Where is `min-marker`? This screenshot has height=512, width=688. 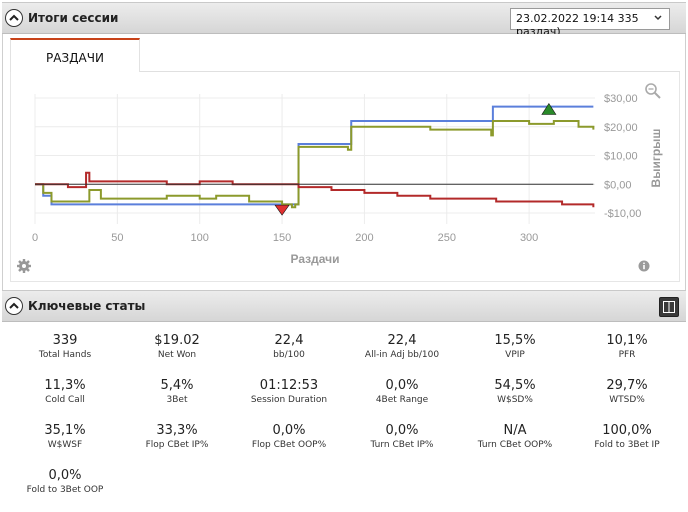 min-marker is located at coordinates (282, 210).